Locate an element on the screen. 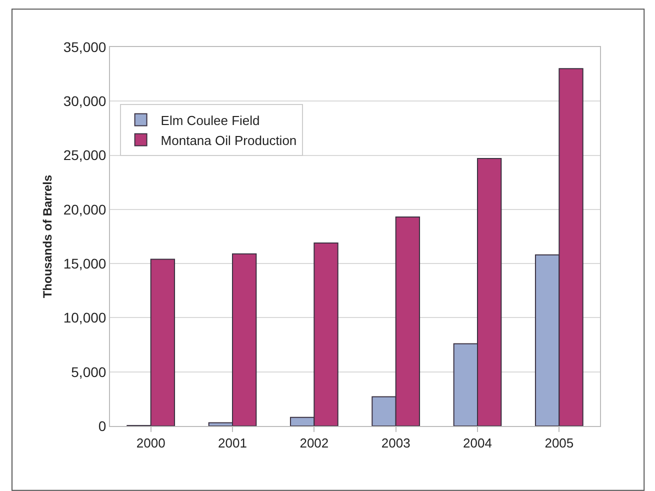 The height and width of the screenshot is (491, 655). x-tick-label: 2005 is located at coordinates (559, 443).